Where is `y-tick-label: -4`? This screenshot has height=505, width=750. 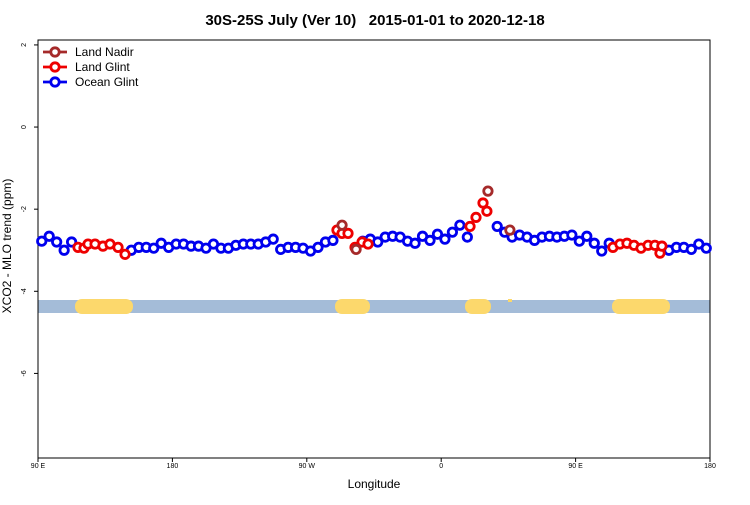
y-tick-label: -4 is located at coordinates (24, 291).